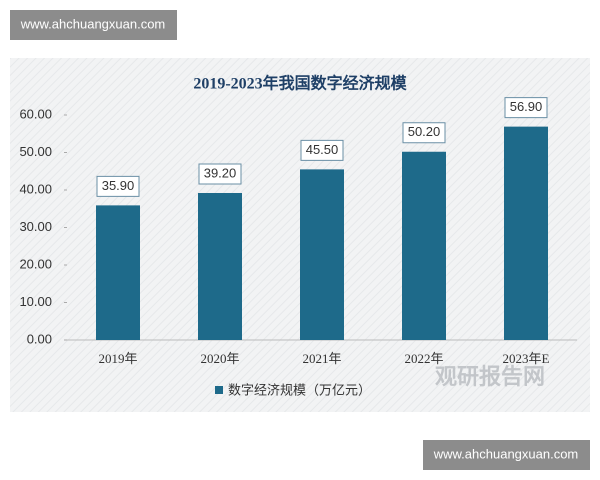 The height and width of the screenshot is (480, 600). I want to click on y-tick-label: 0.00, so click(39, 338).